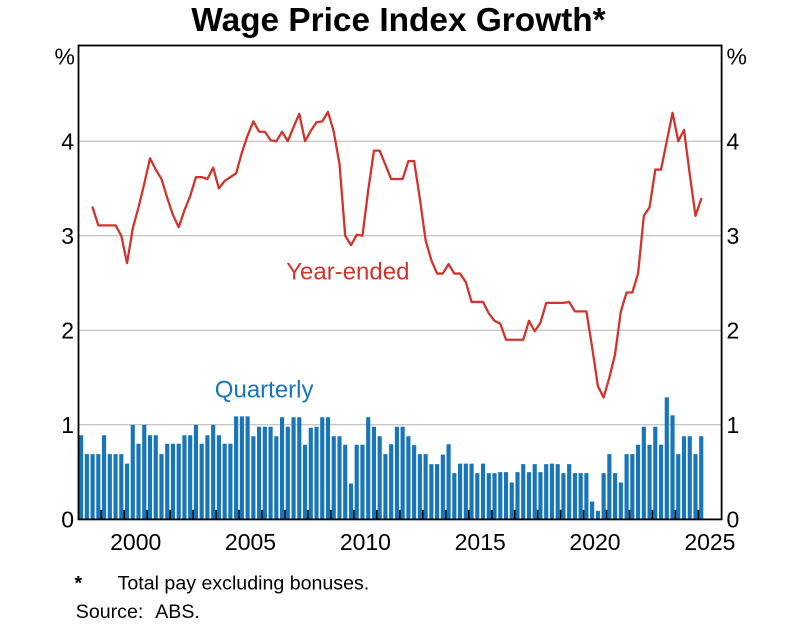 This screenshot has width=800, height=625. I want to click on svg-text: ABS., so click(177, 612).